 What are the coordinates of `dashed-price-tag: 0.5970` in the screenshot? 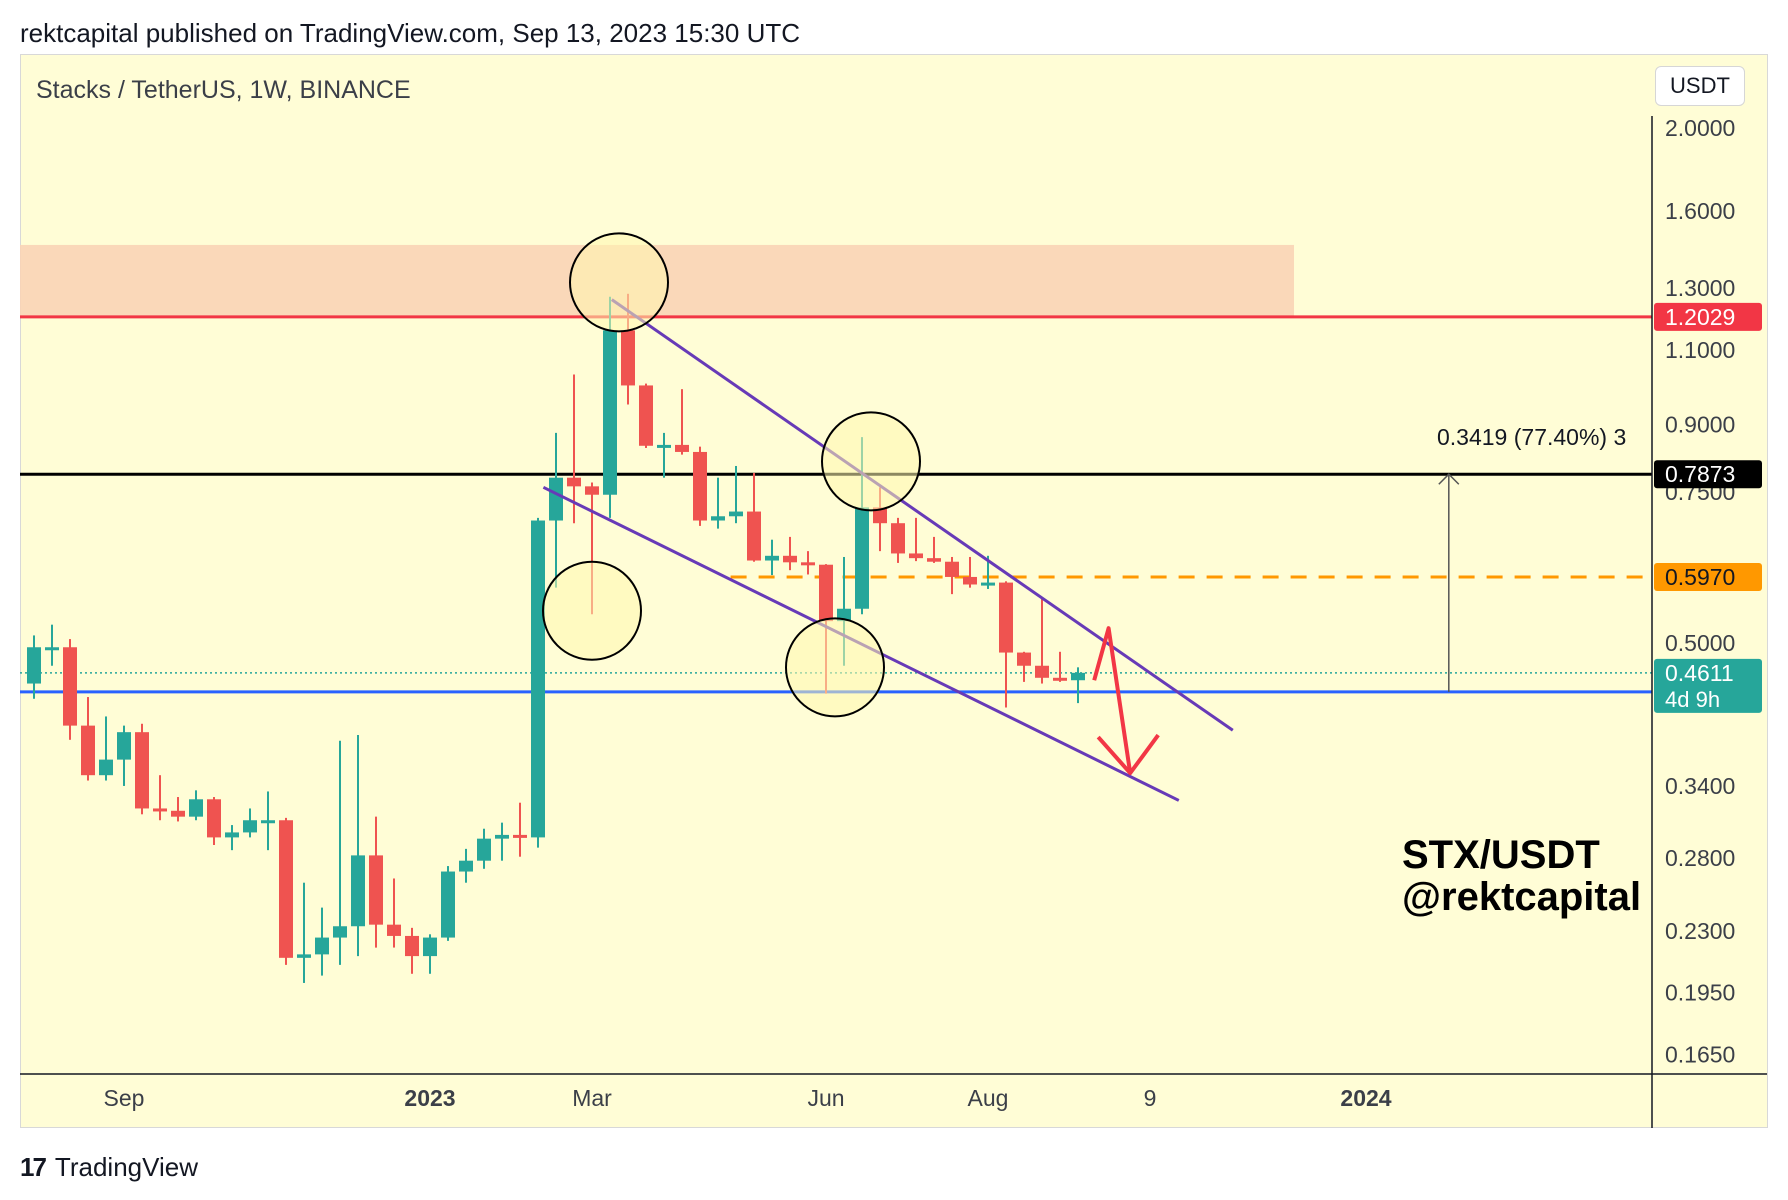 It's located at (1700, 577).